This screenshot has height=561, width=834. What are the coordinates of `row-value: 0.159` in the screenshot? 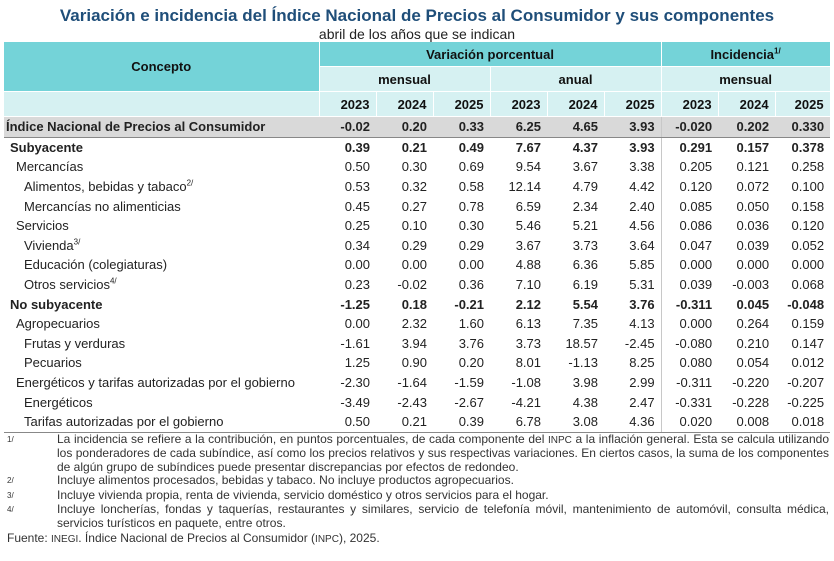 It's located at (808, 324).